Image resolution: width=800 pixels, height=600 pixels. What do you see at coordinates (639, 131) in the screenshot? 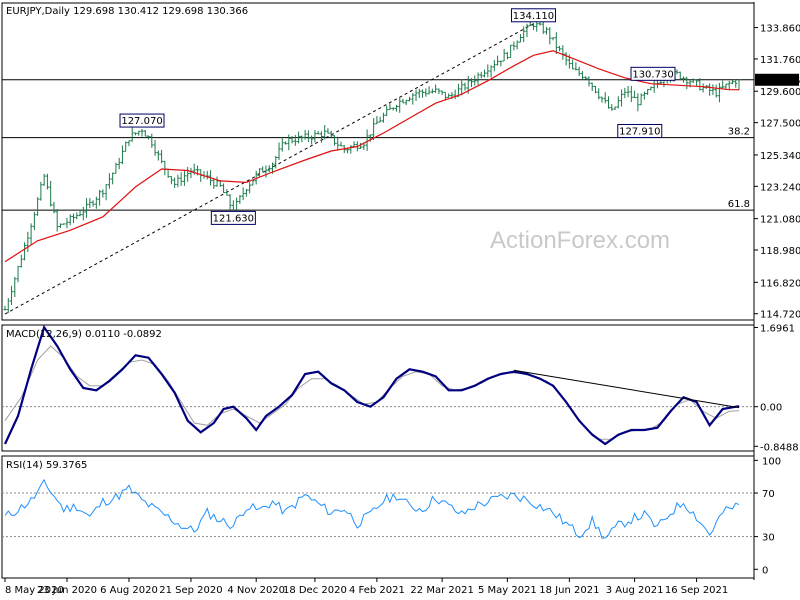
I see `annotation-label-4: 127.910` at bounding box center [639, 131].